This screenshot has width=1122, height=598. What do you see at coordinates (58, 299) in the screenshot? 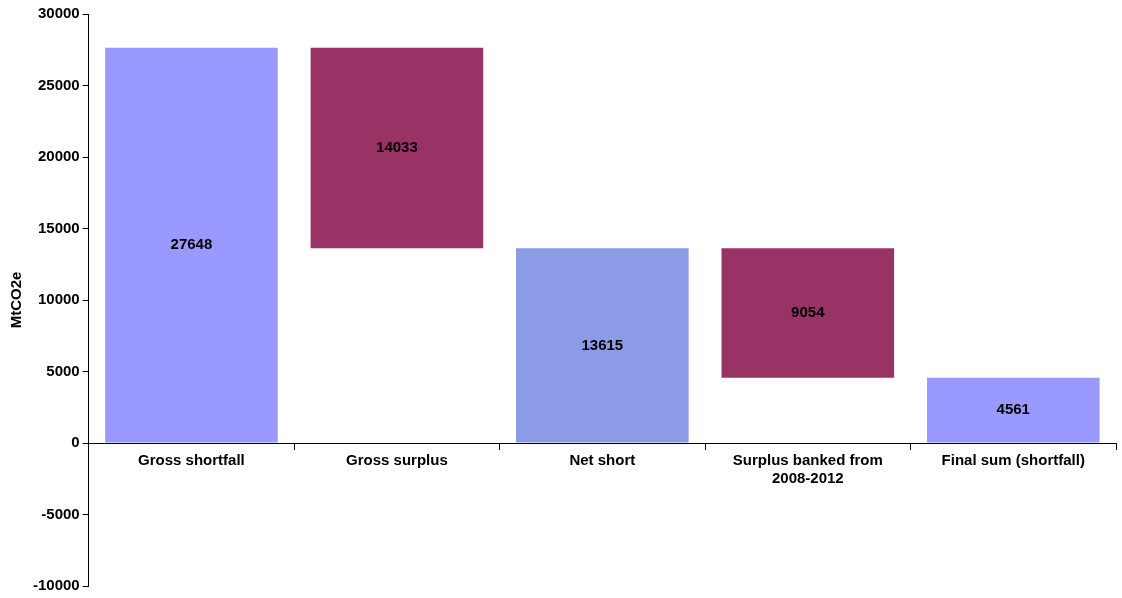
I see `y-tick-label: 10000` at bounding box center [58, 299].